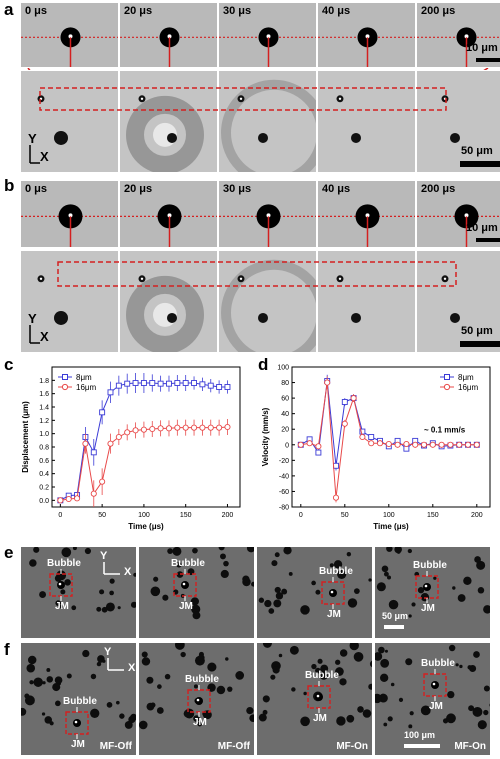 This screenshot has height=759, width=500. What do you see at coordinates (102, 515) in the screenshot?
I see `x-tick-label: 50` at bounding box center [102, 515].